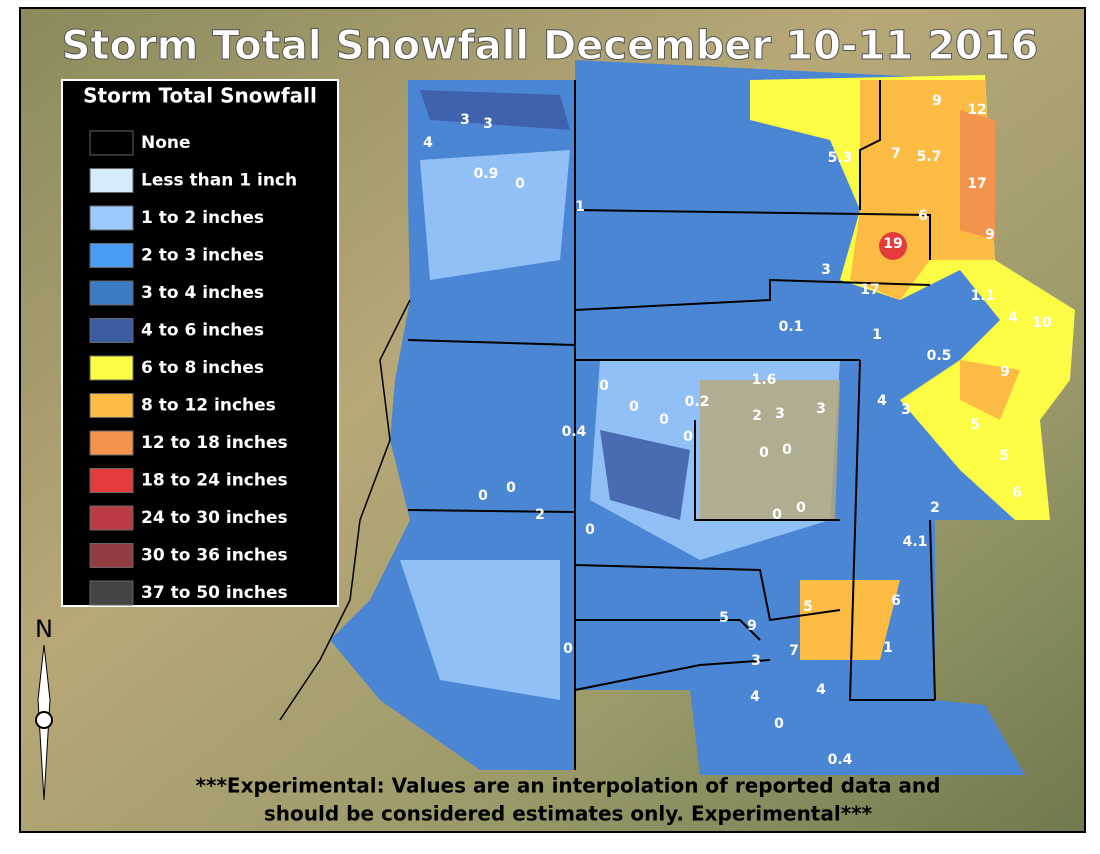  What do you see at coordinates (1042, 323) in the screenshot?
I see `snow-value: 10` at bounding box center [1042, 323].